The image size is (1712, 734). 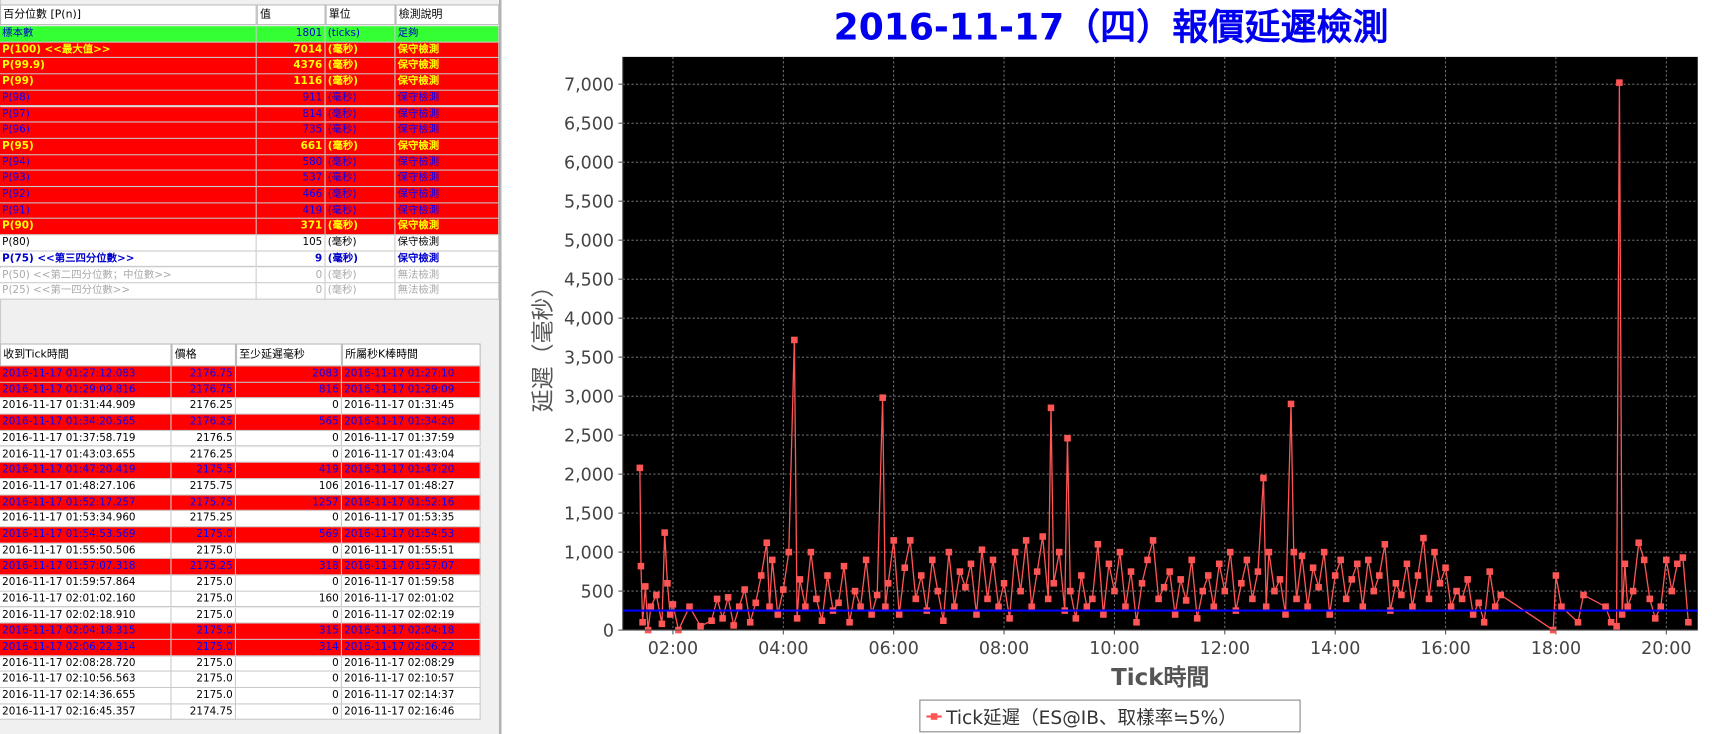 What do you see at coordinates (86, 390) in the screenshot?
I see `table-cell: 2016-11-17 01:29:09.816` at bounding box center [86, 390].